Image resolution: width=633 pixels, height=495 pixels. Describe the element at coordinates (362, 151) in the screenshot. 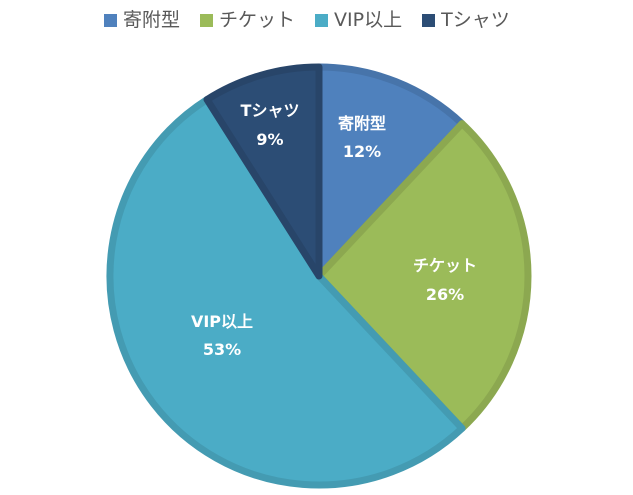

I see `svg-text: 12%` at that location.